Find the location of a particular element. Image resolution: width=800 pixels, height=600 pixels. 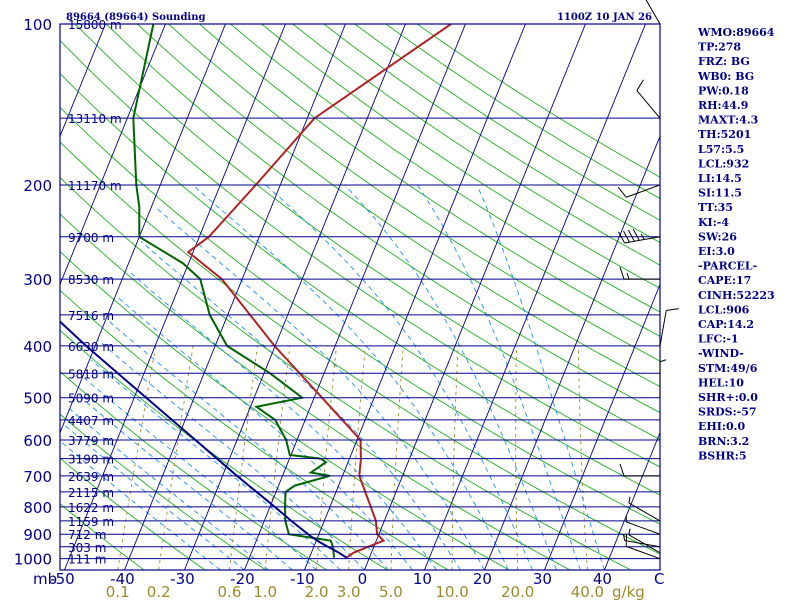

index-item: SI:11.5 is located at coordinates (720, 193).